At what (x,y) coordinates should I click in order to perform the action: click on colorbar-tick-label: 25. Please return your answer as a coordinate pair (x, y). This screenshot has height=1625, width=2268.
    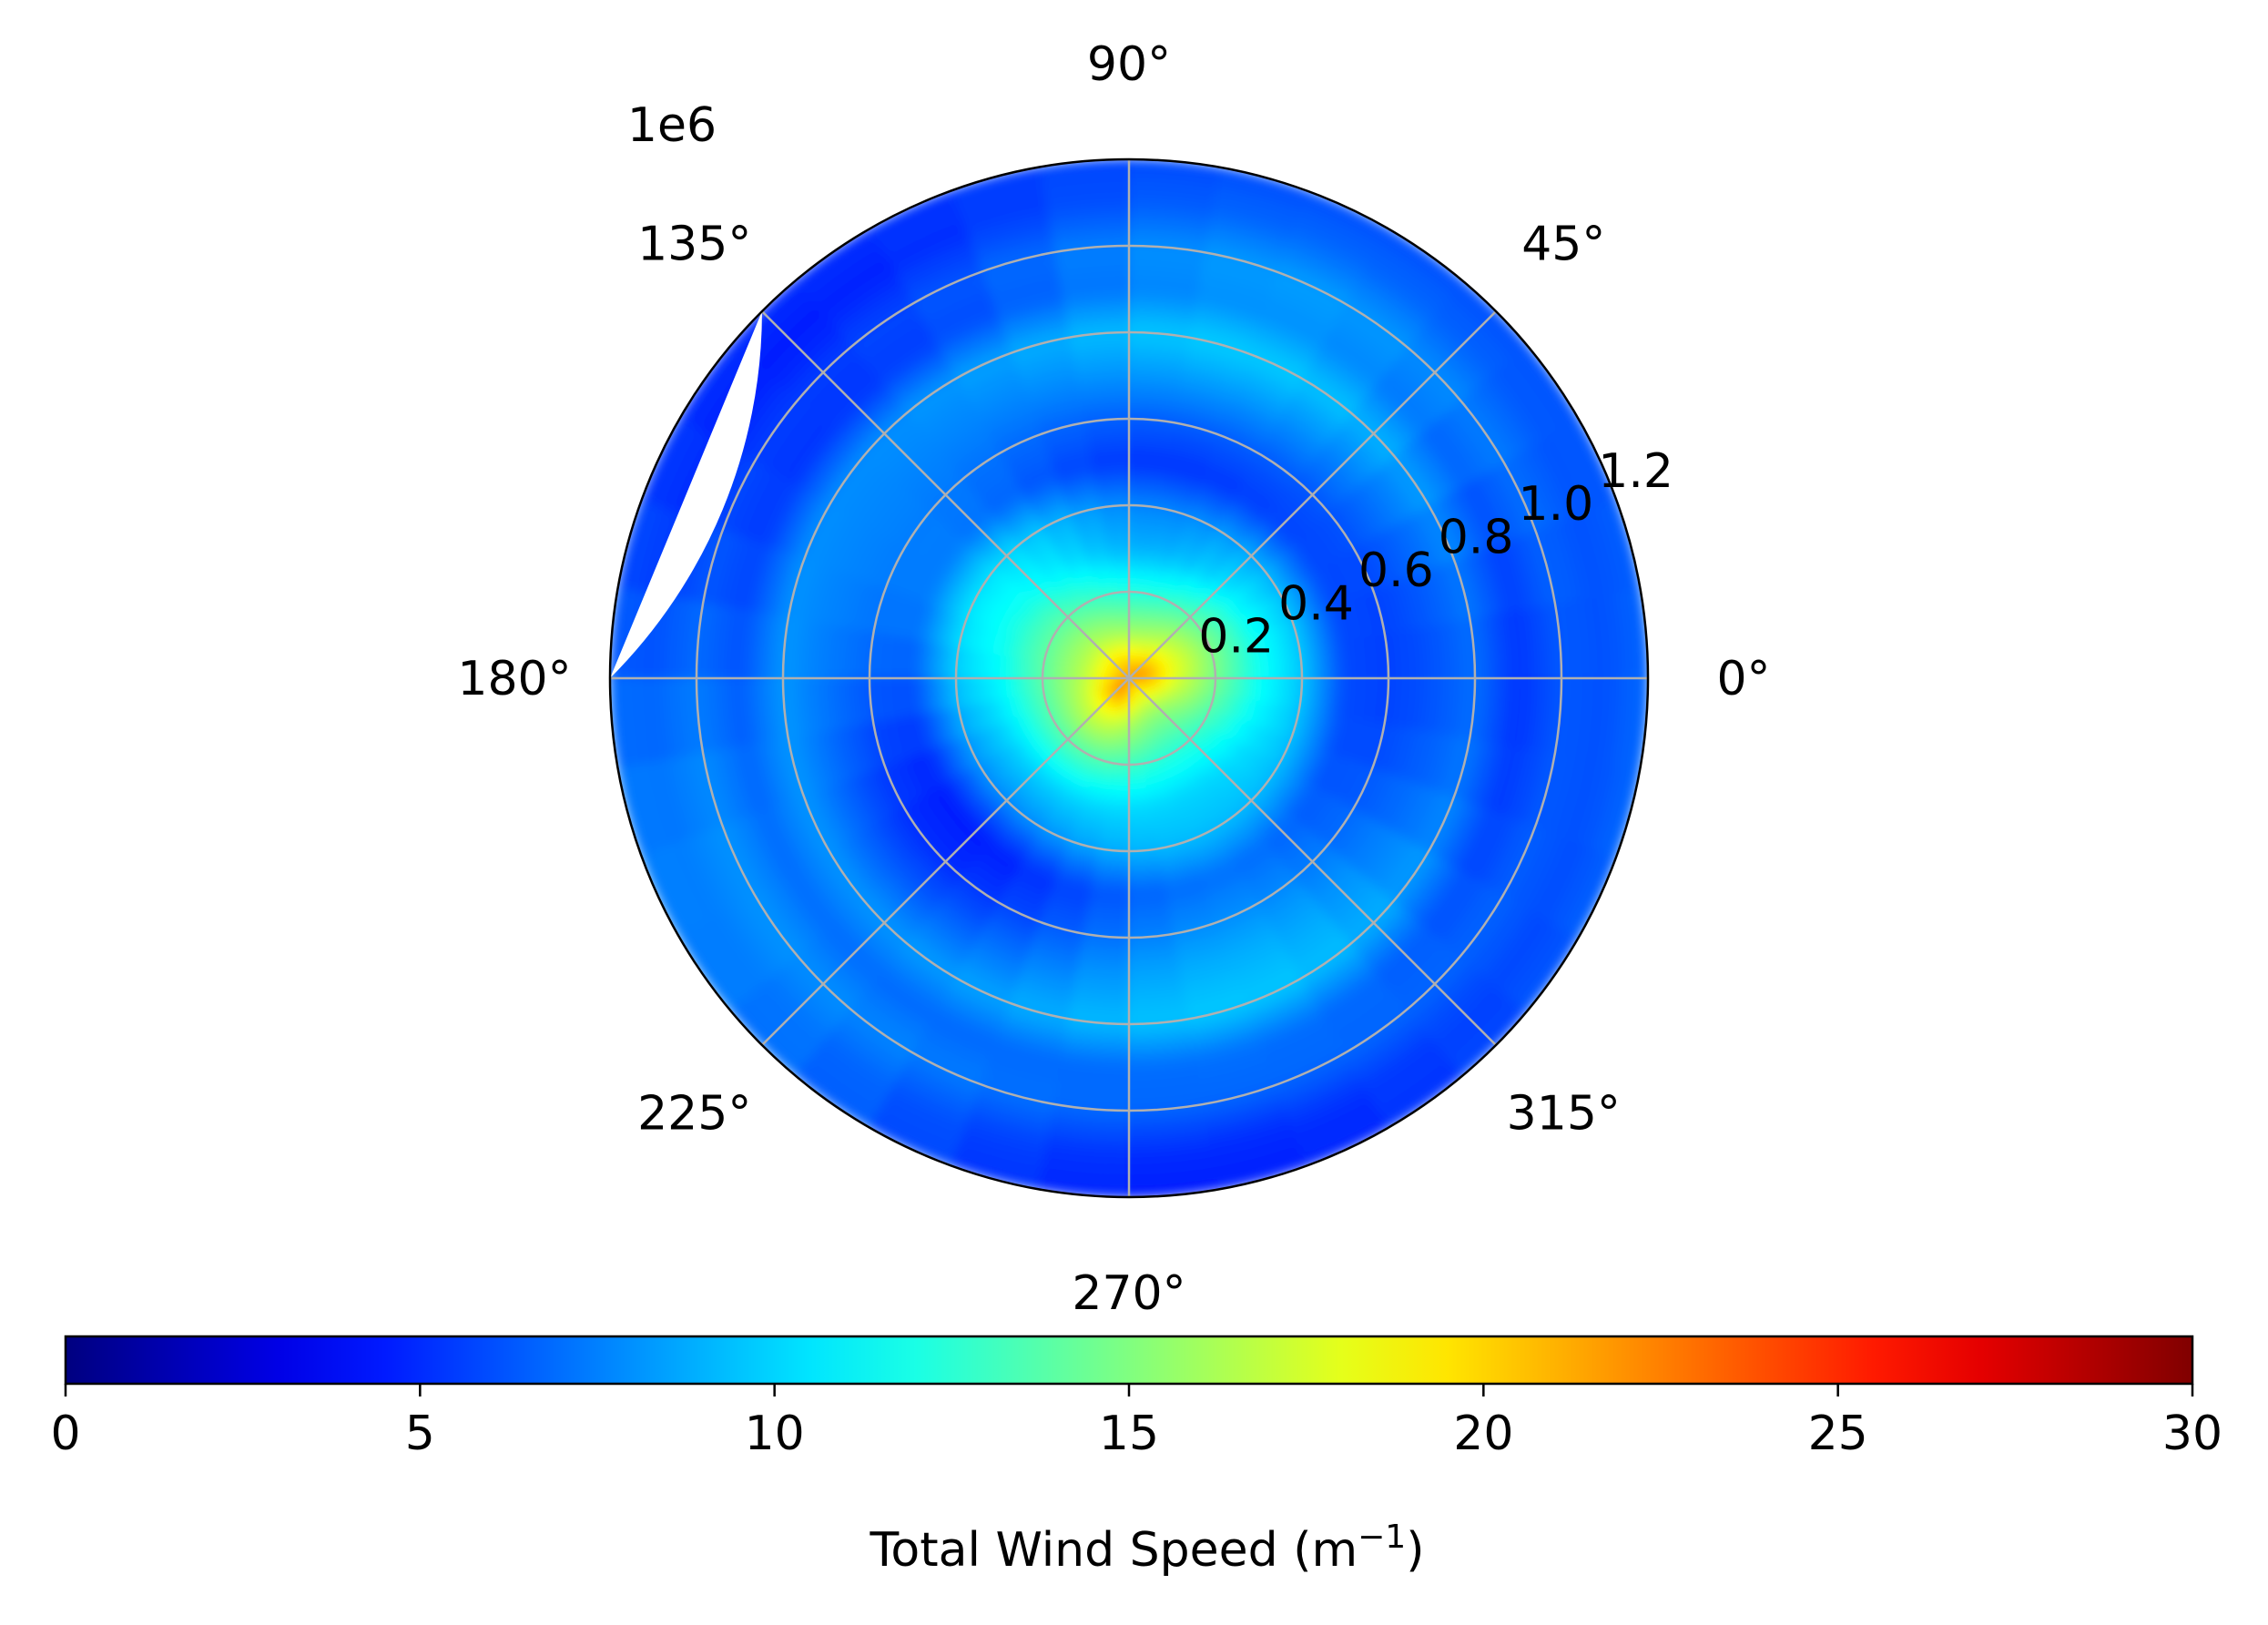
    Looking at the image, I should click on (1838, 1434).